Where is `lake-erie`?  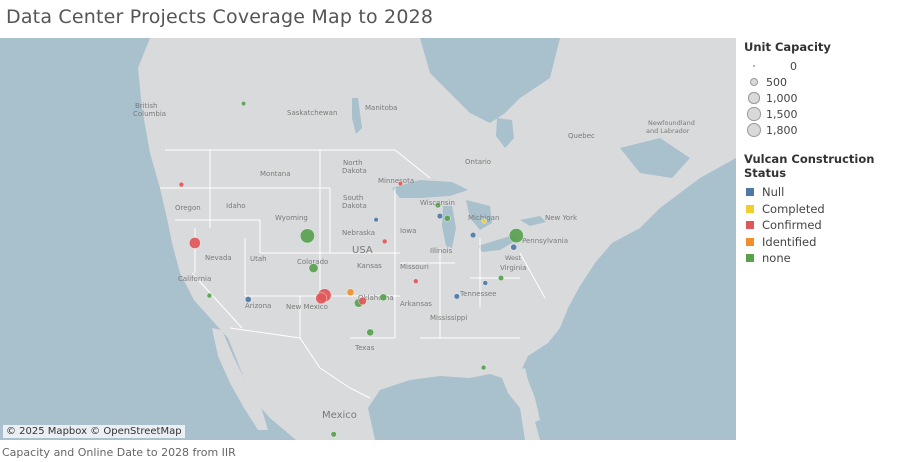 lake-erie is located at coordinates (499, 244).